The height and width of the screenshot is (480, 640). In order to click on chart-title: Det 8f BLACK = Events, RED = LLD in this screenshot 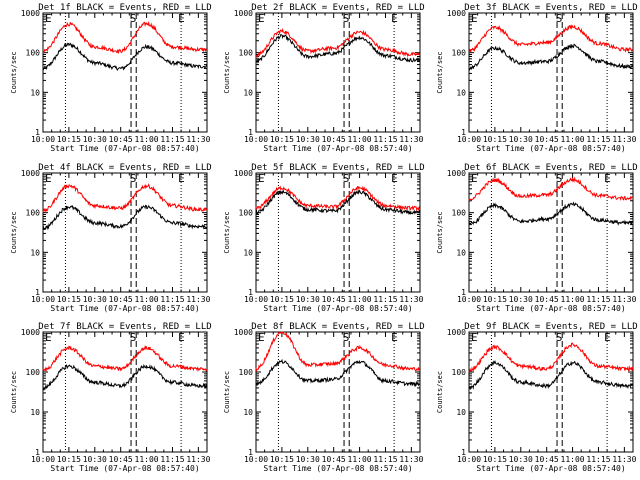, I will do `click(337, 327)`.